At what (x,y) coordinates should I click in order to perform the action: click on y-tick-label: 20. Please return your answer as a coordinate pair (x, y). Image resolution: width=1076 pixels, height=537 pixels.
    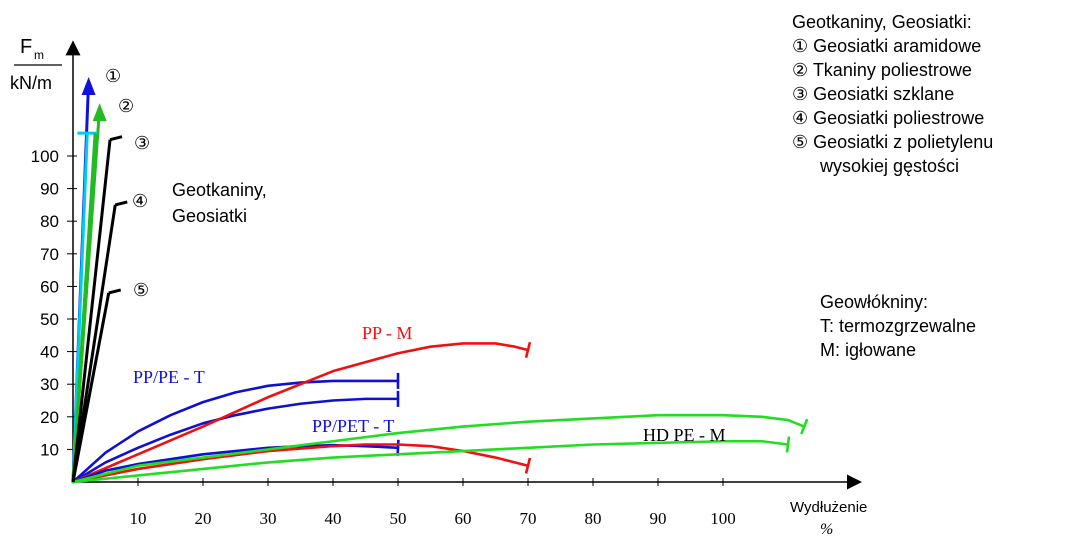
    Looking at the image, I should click on (49, 417).